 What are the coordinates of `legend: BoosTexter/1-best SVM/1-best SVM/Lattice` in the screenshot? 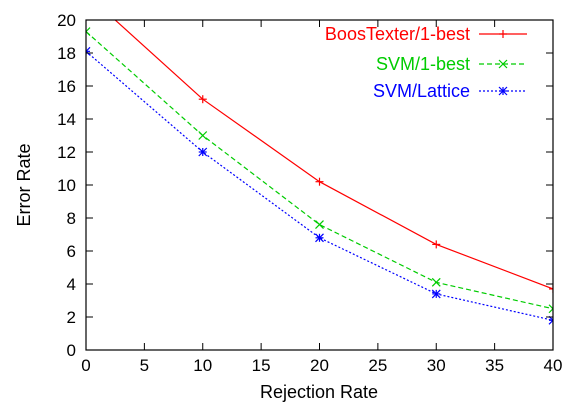 It's located at (426, 62).